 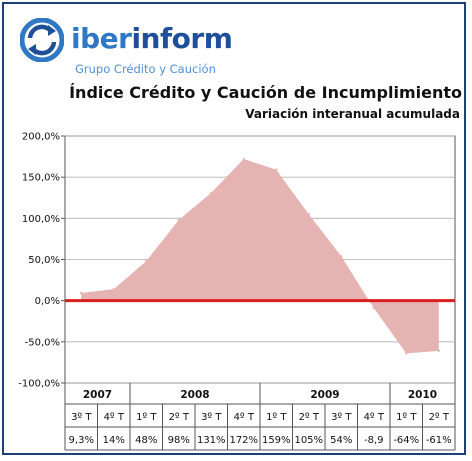 What do you see at coordinates (39, 384) in the screenshot?
I see `y-tick-label: -100,0%` at bounding box center [39, 384].